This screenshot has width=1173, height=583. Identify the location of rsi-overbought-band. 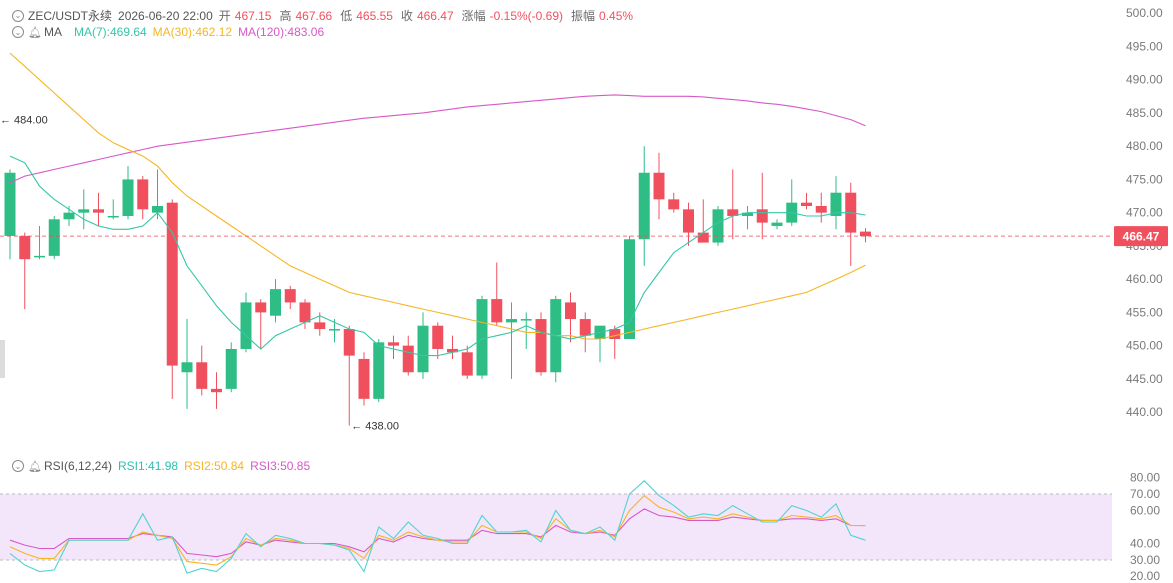
(556, 527).